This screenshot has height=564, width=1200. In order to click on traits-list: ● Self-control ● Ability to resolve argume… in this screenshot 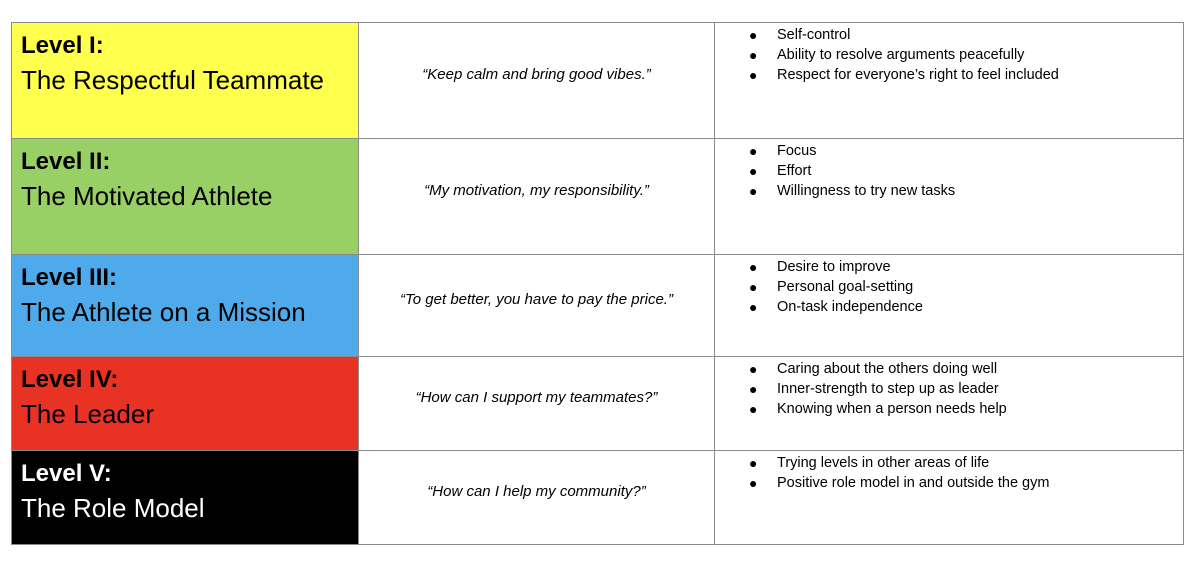, I will do `click(949, 55)`.